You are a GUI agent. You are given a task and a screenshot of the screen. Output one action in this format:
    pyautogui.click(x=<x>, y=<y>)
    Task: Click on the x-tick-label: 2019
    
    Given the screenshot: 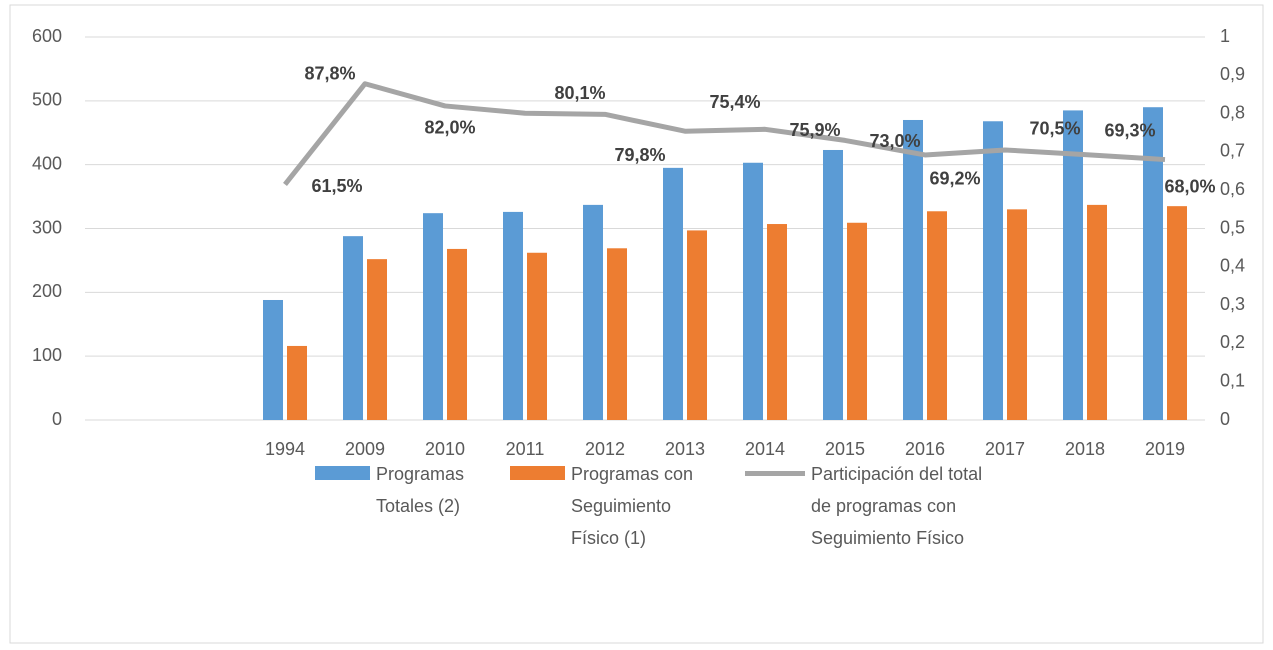 What is the action you would take?
    pyautogui.click(x=1165, y=449)
    